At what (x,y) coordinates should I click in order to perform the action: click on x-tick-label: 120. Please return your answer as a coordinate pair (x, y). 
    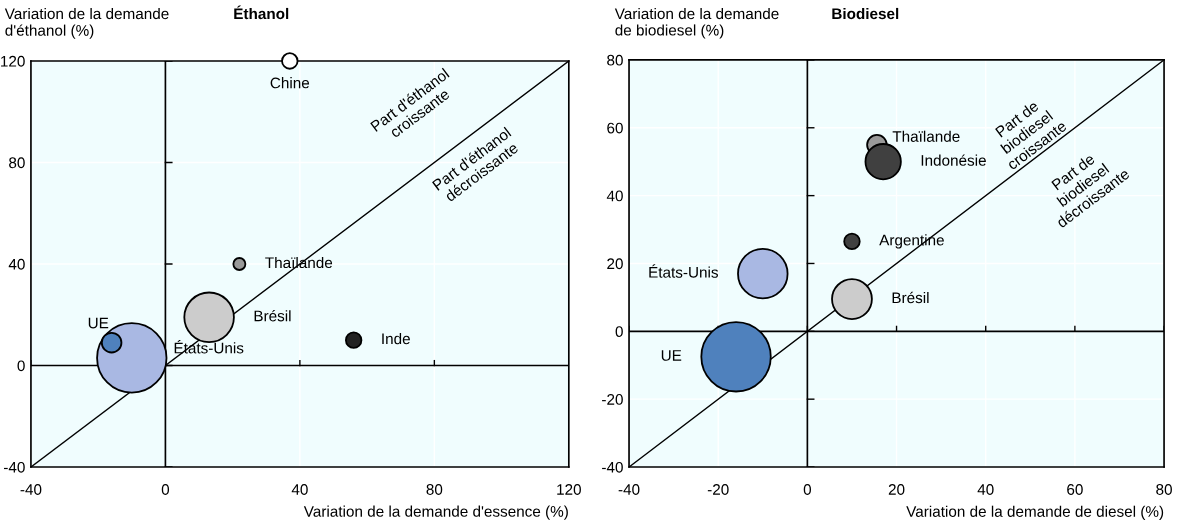
    Looking at the image, I should click on (569, 489).